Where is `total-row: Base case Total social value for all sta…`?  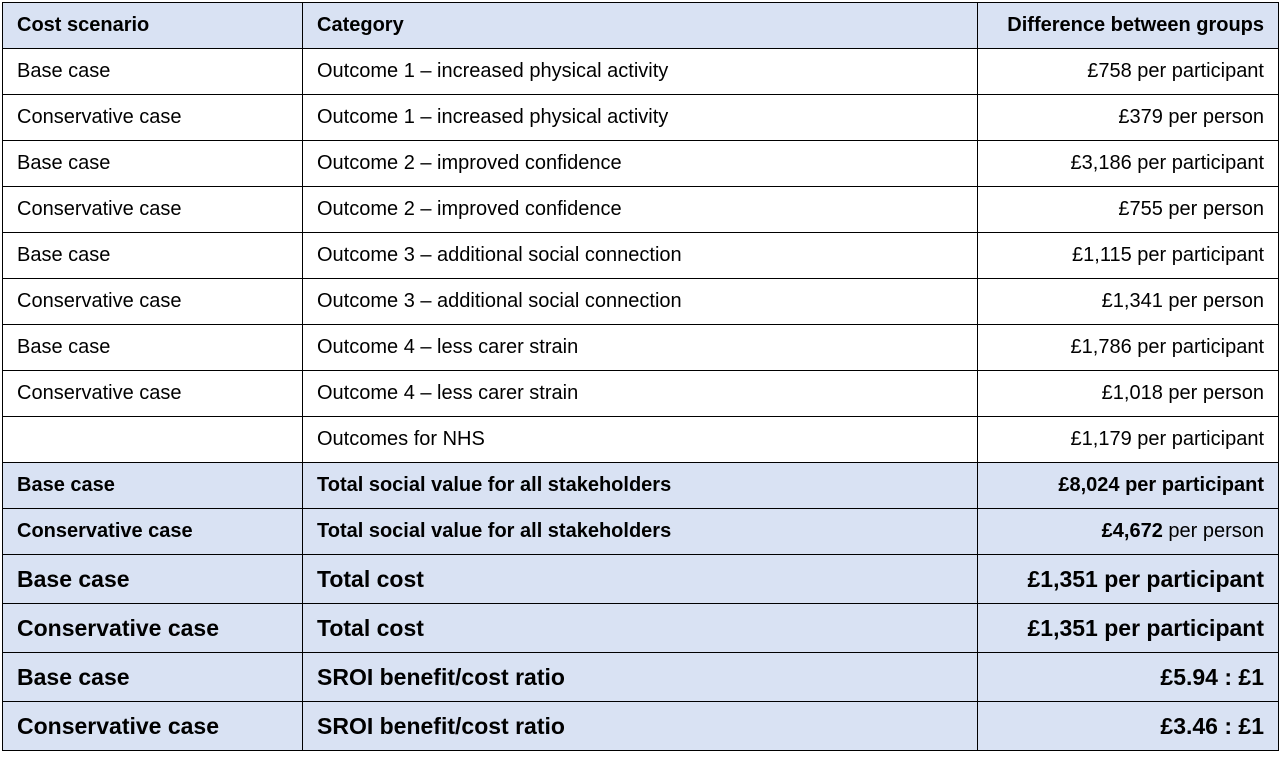 total-row: Base case Total social value for all sta… is located at coordinates (640, 485).